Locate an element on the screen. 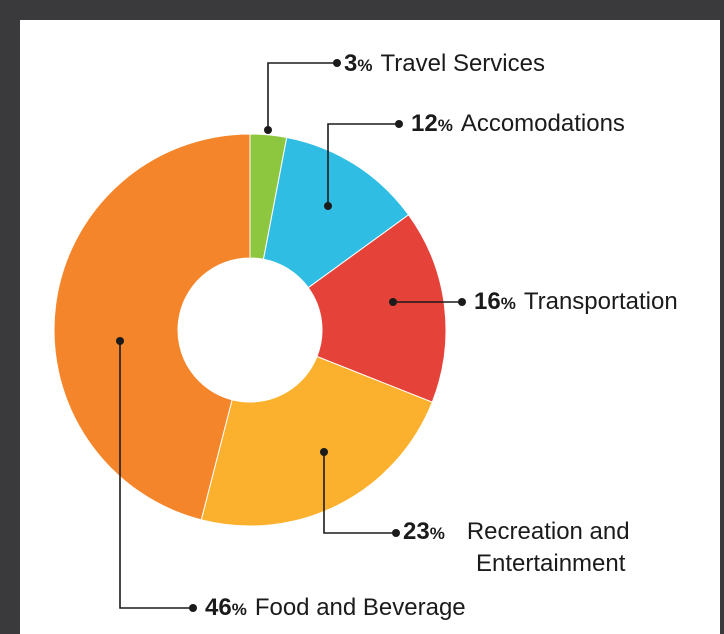  leader-travel-services is located at coordinates (302, 96).